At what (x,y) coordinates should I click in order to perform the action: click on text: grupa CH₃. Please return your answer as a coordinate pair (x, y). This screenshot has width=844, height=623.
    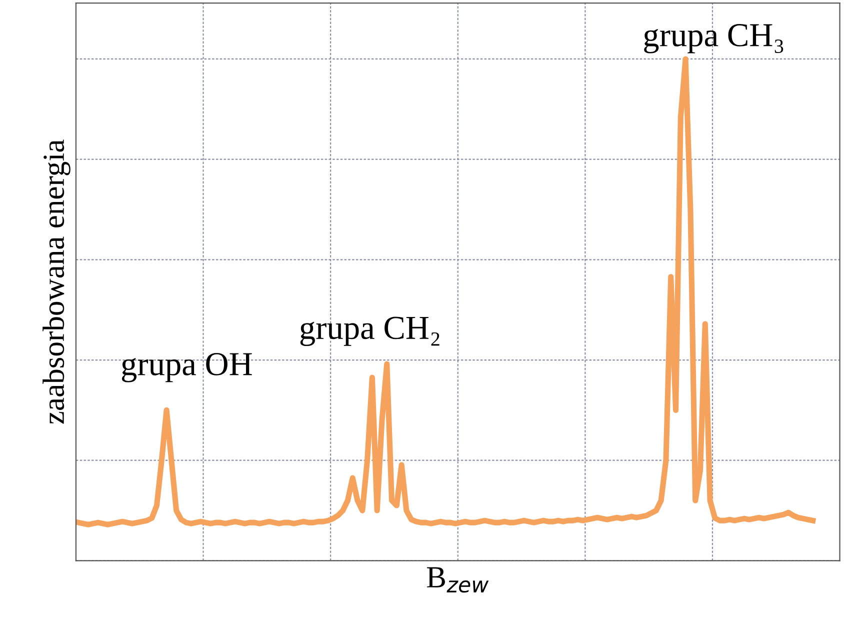
    Looking at the image, I should click on (714, 39).